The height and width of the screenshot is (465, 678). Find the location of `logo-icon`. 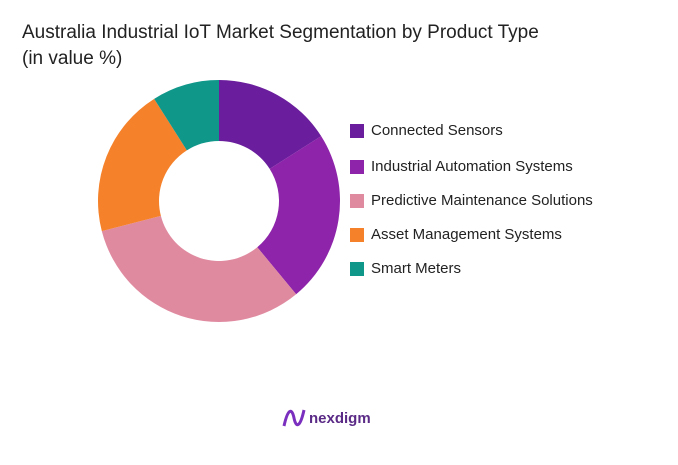

logo-icon is located at coordinates (294, 418).